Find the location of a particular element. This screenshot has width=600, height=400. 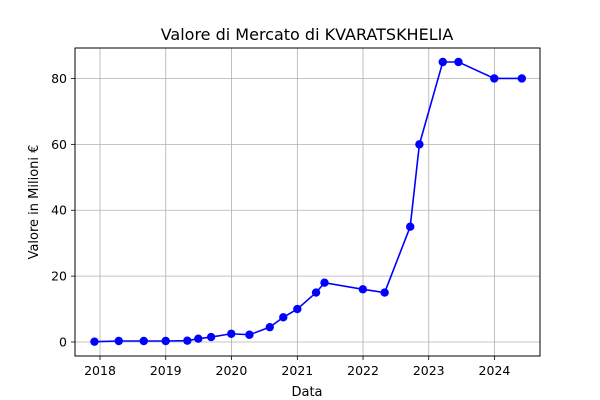

y-tick-label: 0 is located at coordinates (63, 342).